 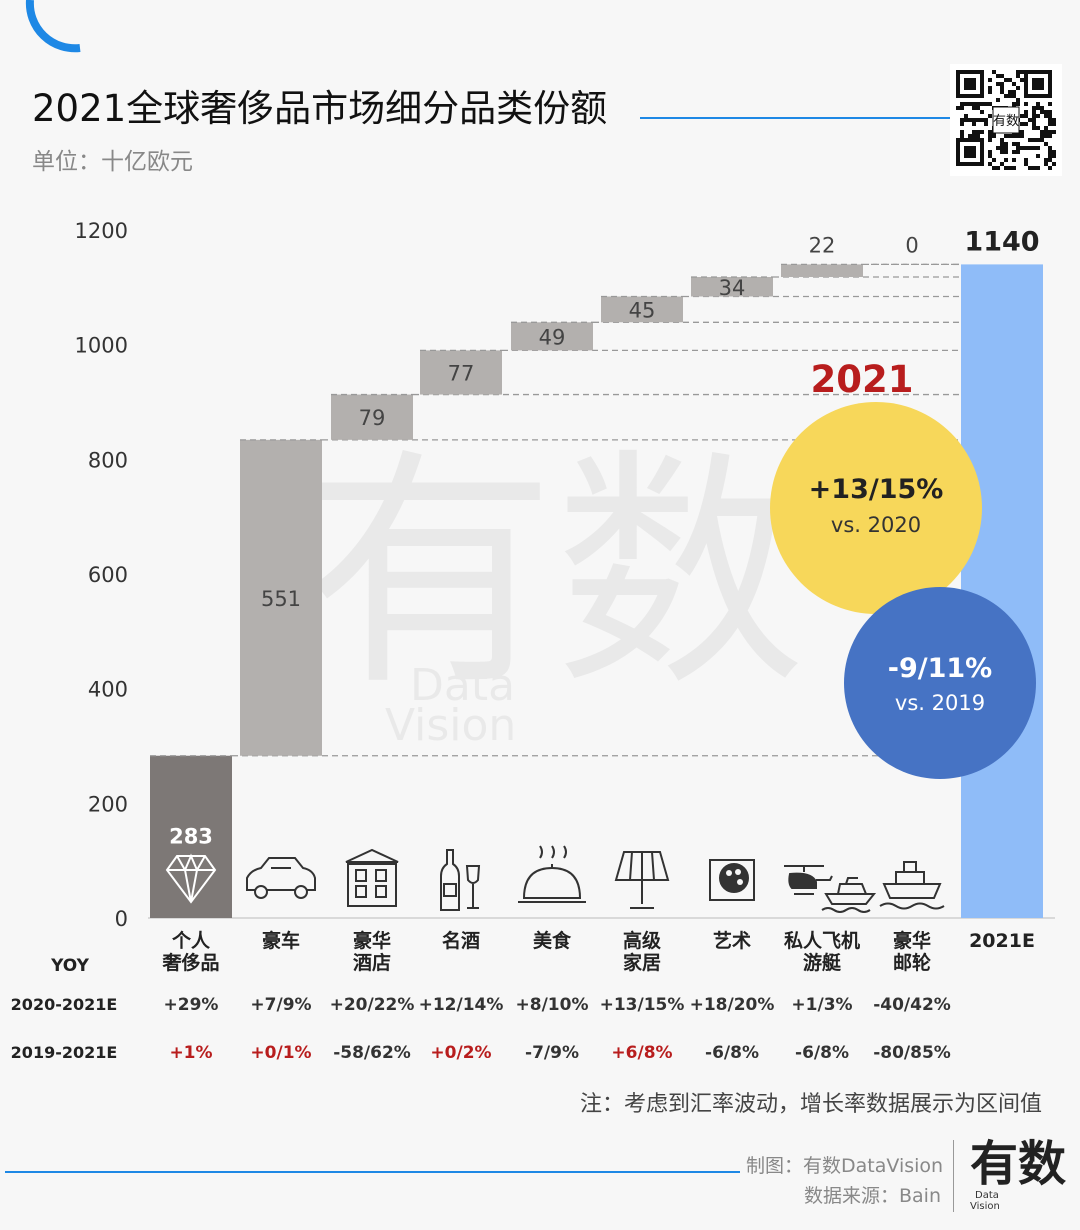 I want to click on y-tick-label: 1200, so click(x=101, y=231).